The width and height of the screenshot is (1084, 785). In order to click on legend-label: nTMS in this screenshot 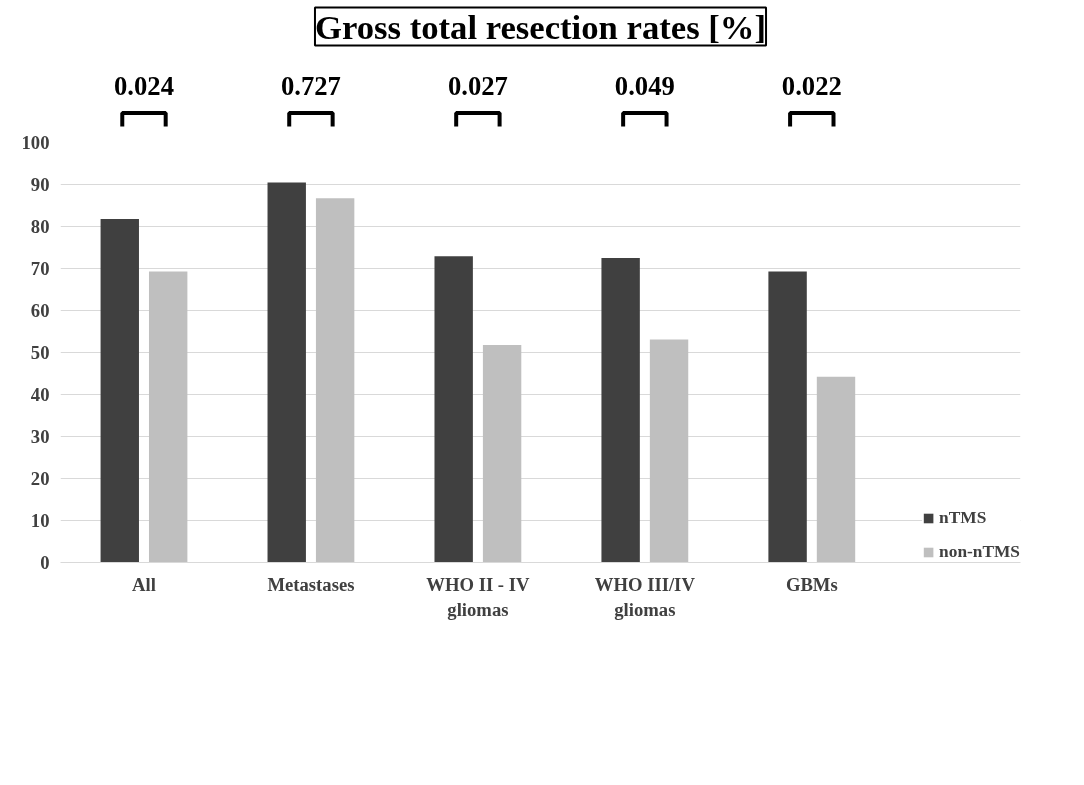, I will do `click(963, 518)`.